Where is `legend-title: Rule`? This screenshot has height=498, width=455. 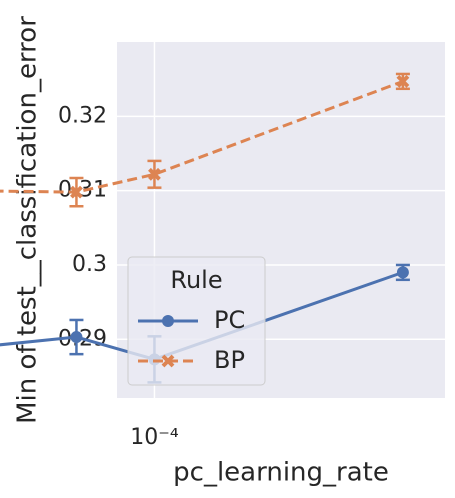 legend-title: Rule is located at coordinates (196, 280).